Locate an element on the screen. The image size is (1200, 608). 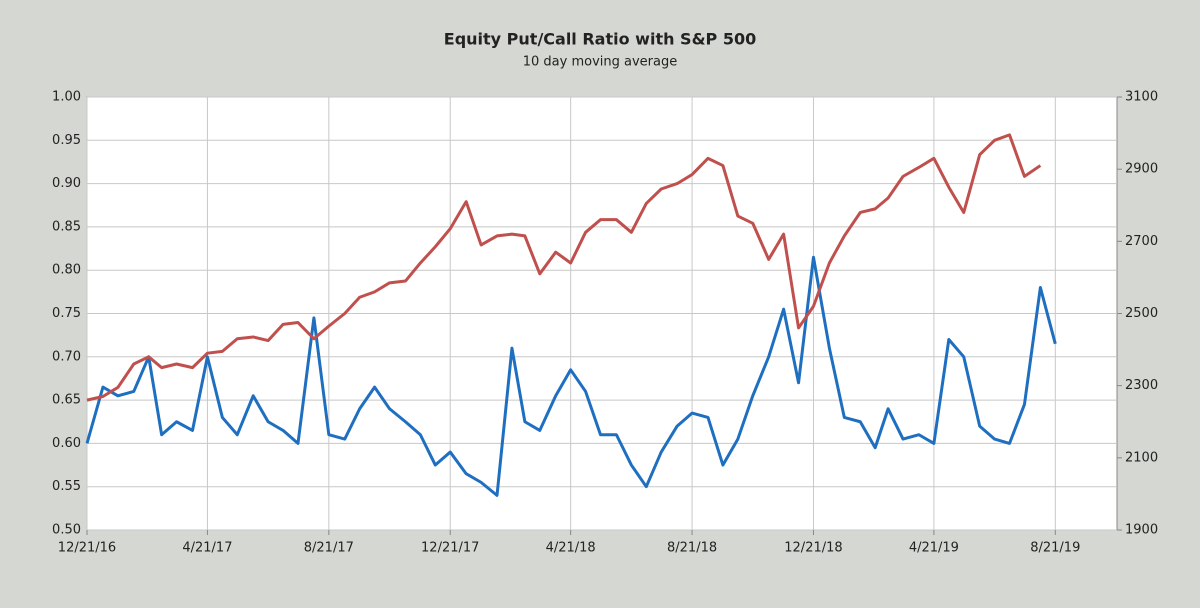
y-tick-label: 1.00 is located at coordinates (66, 97).